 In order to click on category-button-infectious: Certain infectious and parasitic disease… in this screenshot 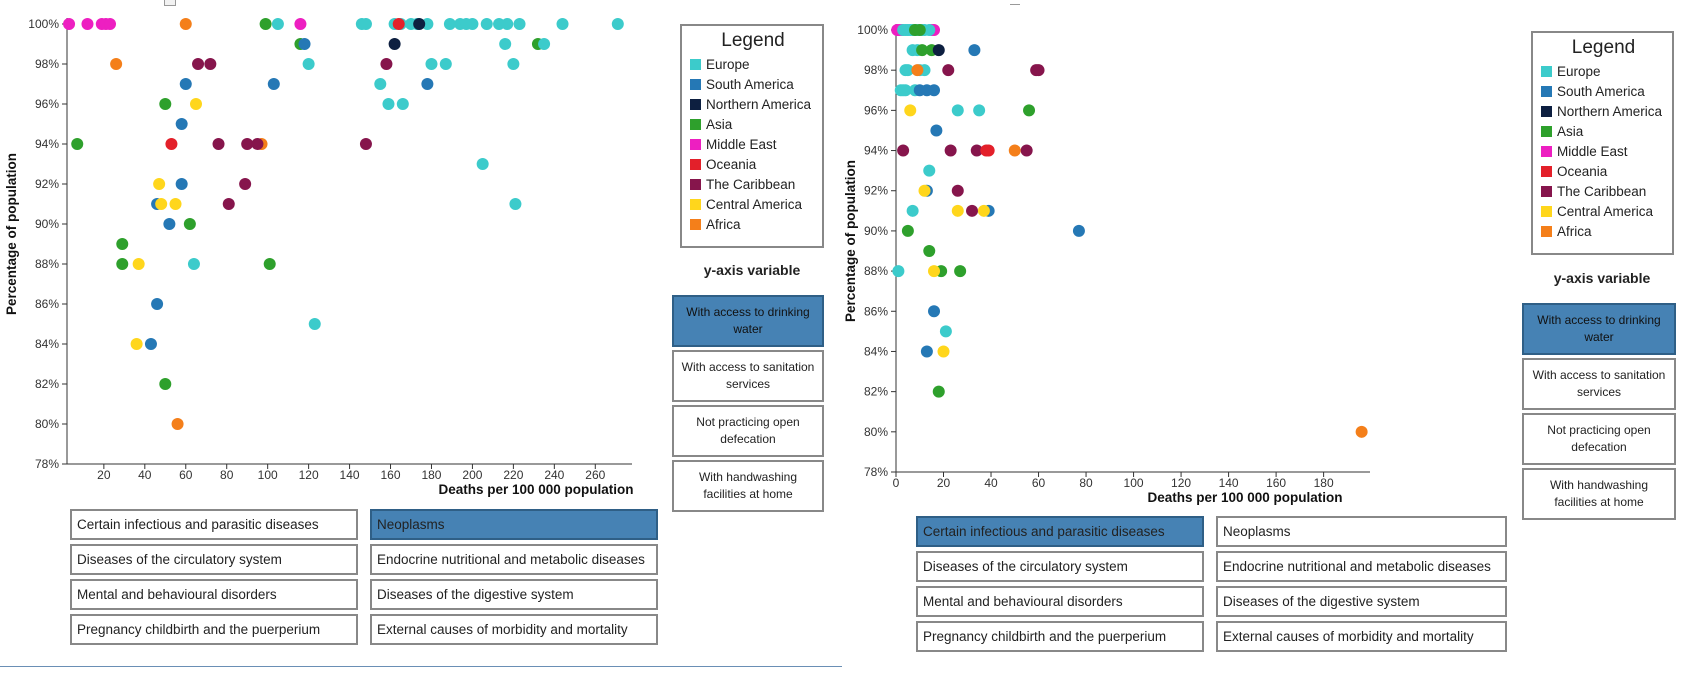, I will do `click(214, 524)`.